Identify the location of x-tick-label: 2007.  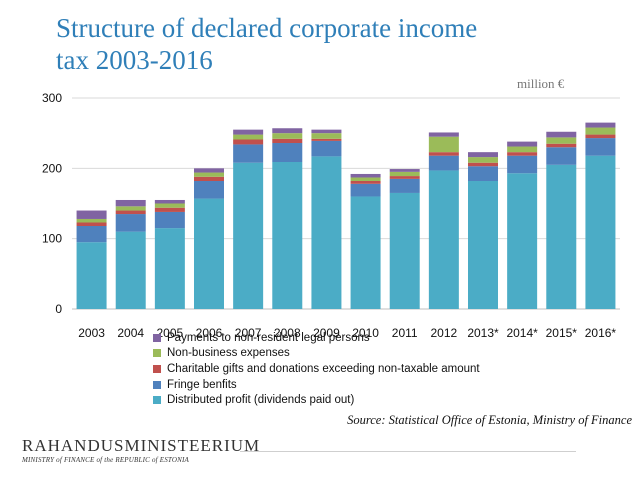
(248, 333).